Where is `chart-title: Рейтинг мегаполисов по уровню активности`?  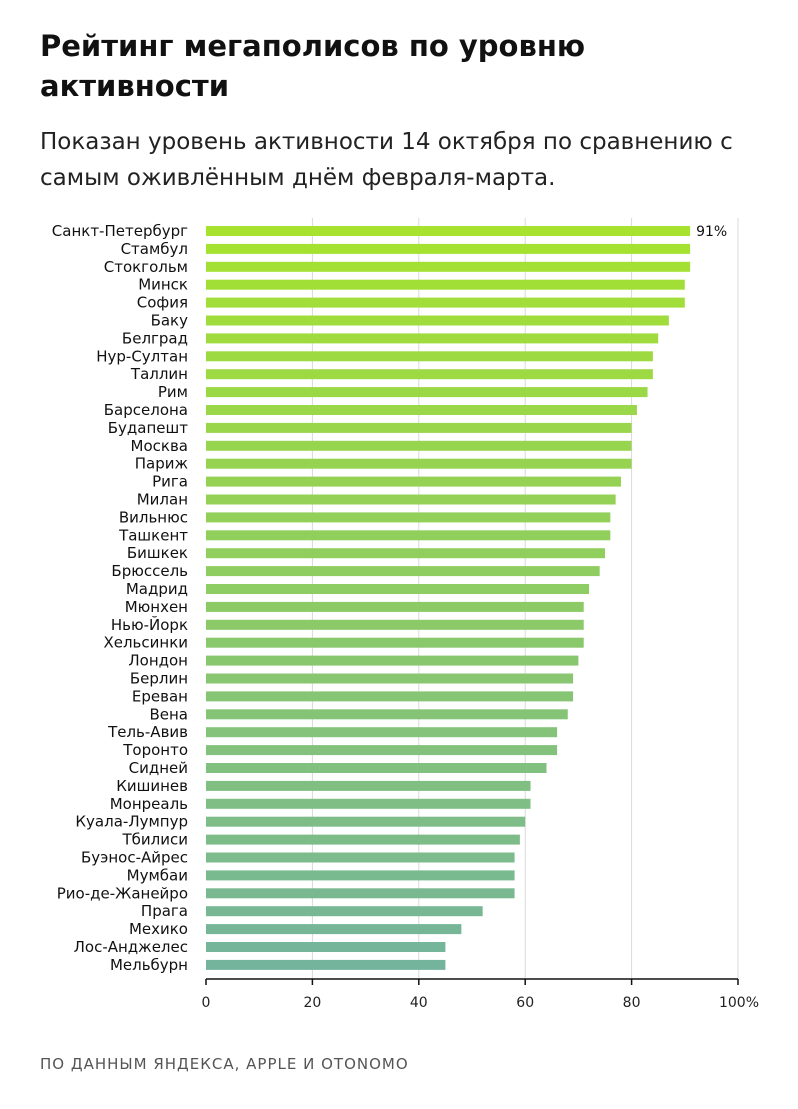
chart-title: Рейтинг мегаполисов по уровню активности is located at coordinates (313, 66).